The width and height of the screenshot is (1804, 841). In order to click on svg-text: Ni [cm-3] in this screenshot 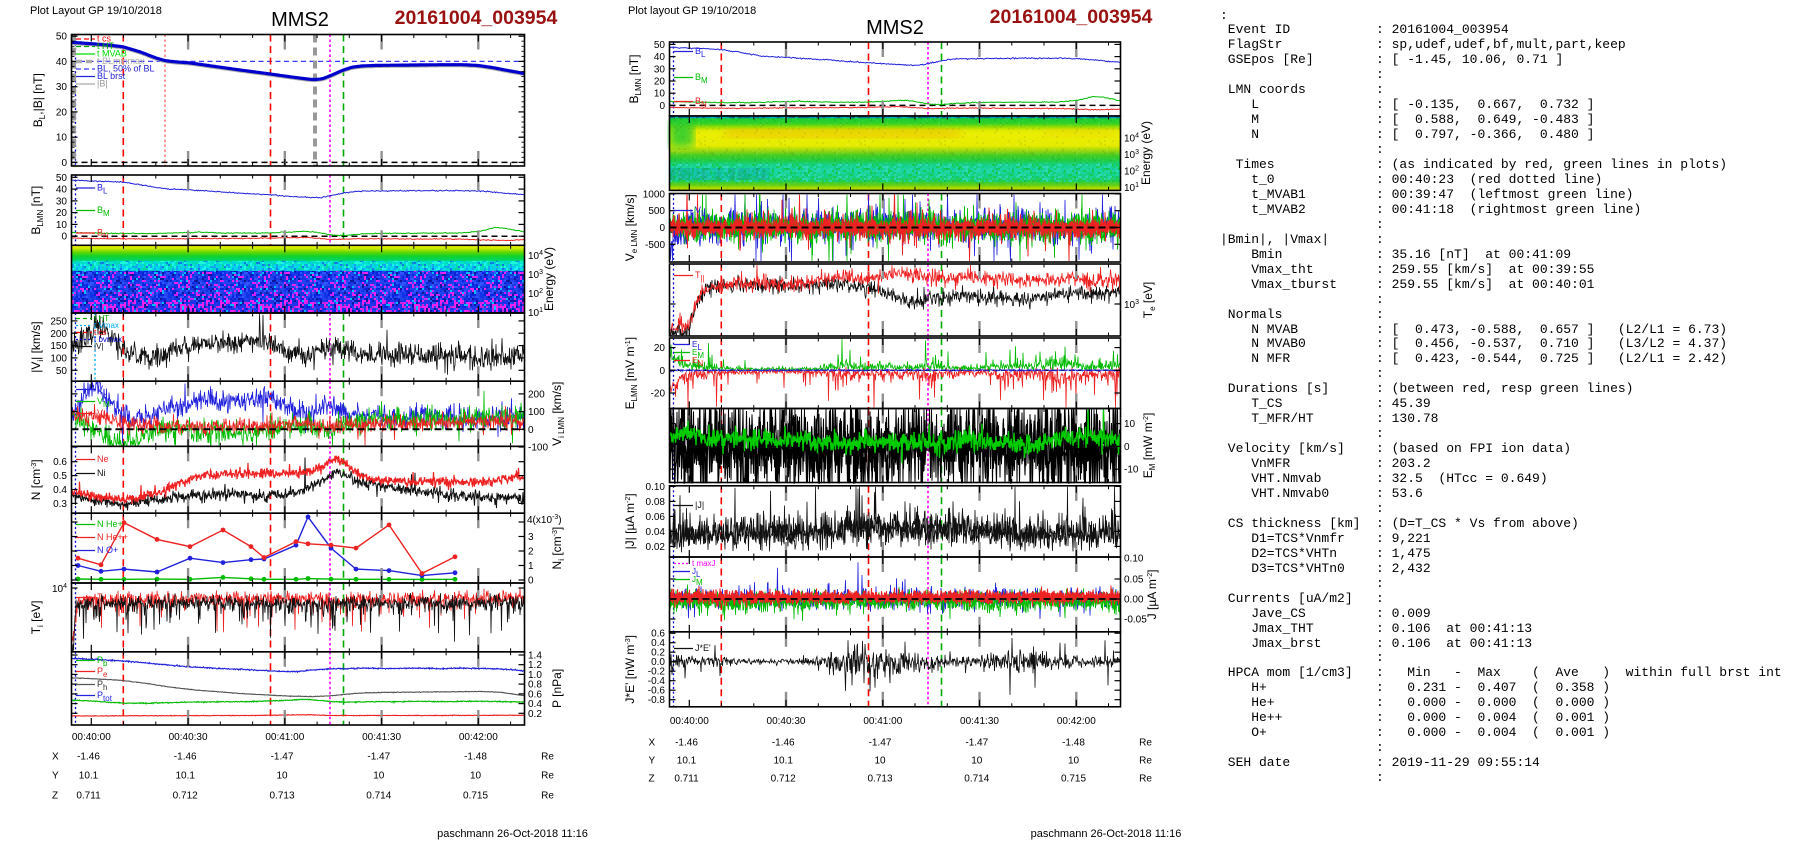, I will do `click(558, 548)`.